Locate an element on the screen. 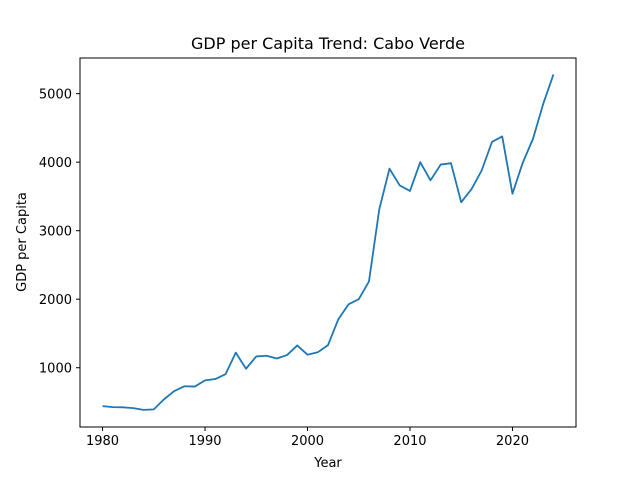 The image size is (640, 480). x-tick-label: 2010 is located at coordinates (409, 441).